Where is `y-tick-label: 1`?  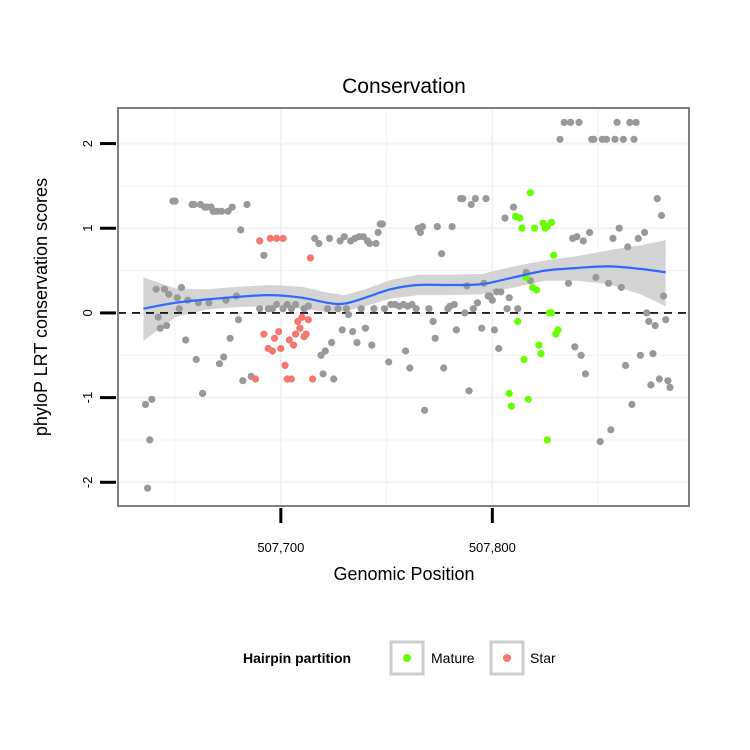 y-tick-label: 1 is located at coordinates (87, 228).